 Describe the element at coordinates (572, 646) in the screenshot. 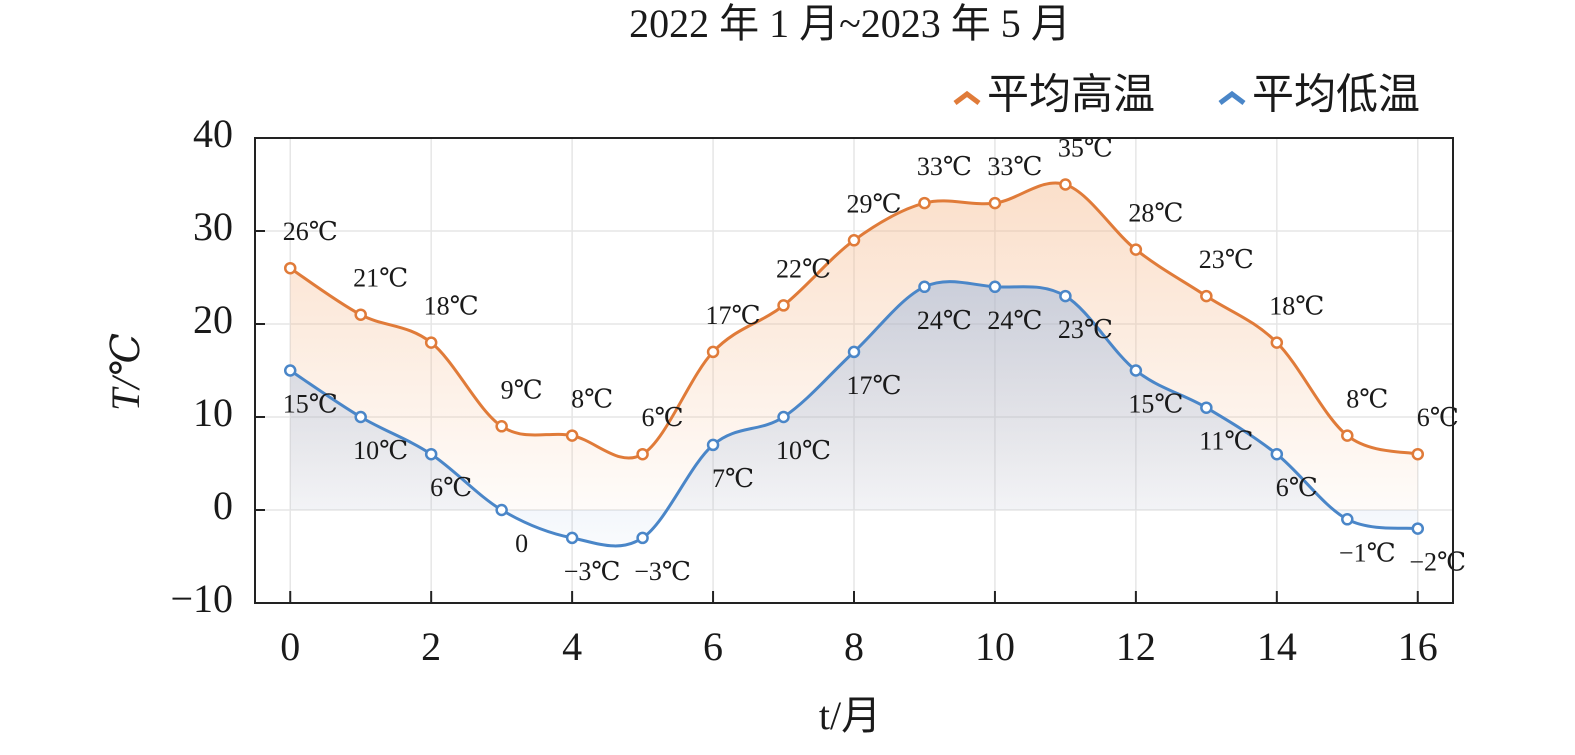

I see `x-tick-label: 4` at that location.